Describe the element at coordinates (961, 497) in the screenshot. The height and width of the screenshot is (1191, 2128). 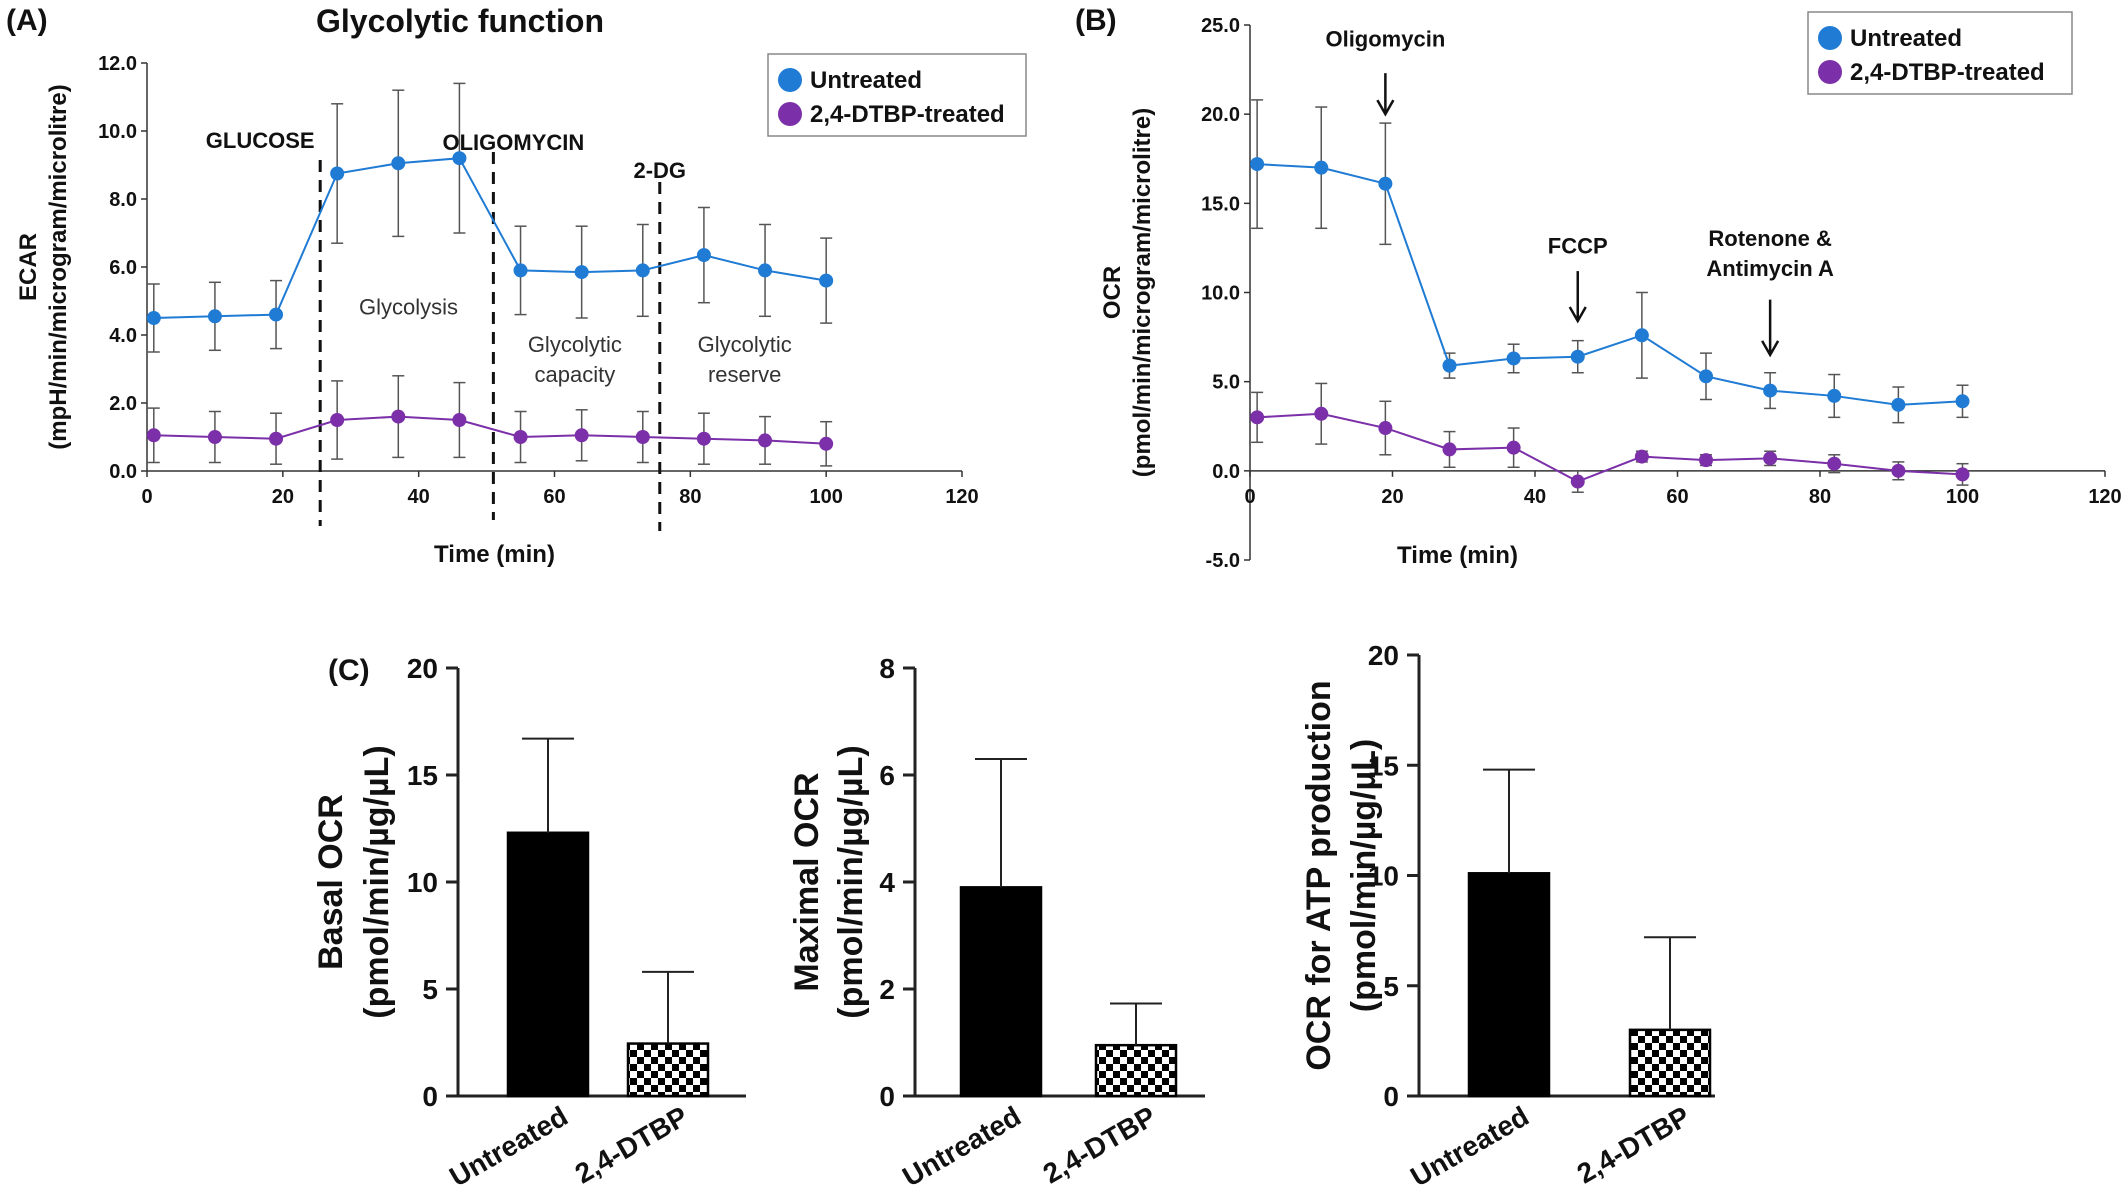
I see `x-tick-label: 120` at that location.